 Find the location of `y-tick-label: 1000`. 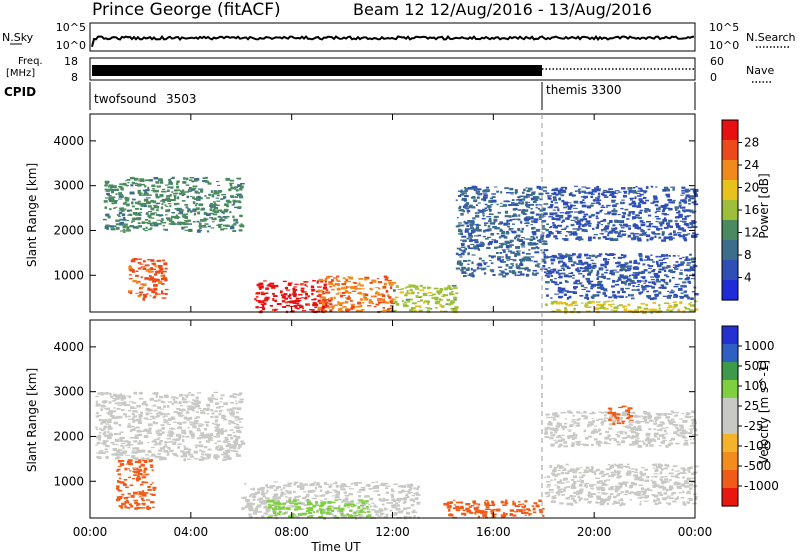

y-tick-label: 1000 is located at coordinates (68, 275).